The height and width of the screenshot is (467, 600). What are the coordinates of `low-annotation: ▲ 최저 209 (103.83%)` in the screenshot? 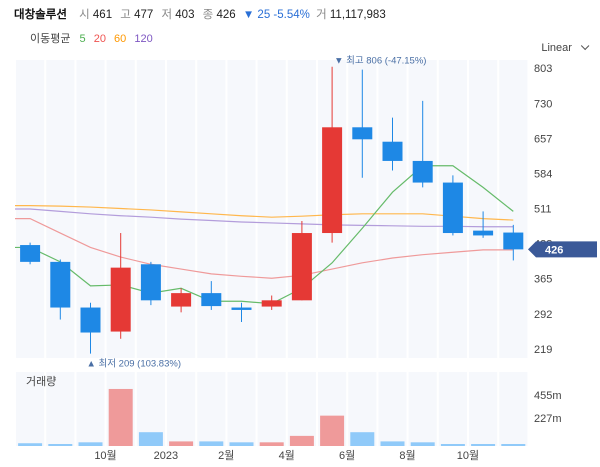 It's located at (134, 364).